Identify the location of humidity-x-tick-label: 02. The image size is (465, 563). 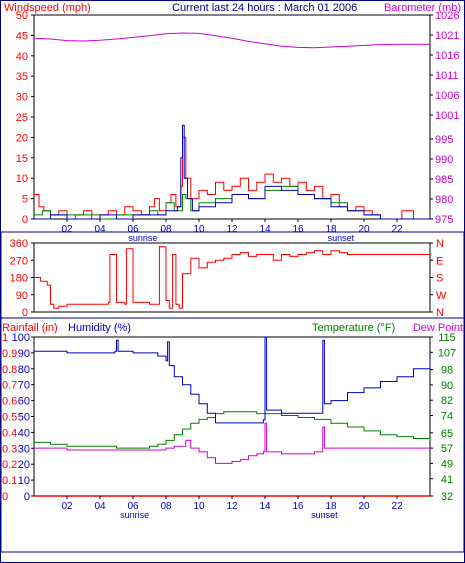
(67, 506).